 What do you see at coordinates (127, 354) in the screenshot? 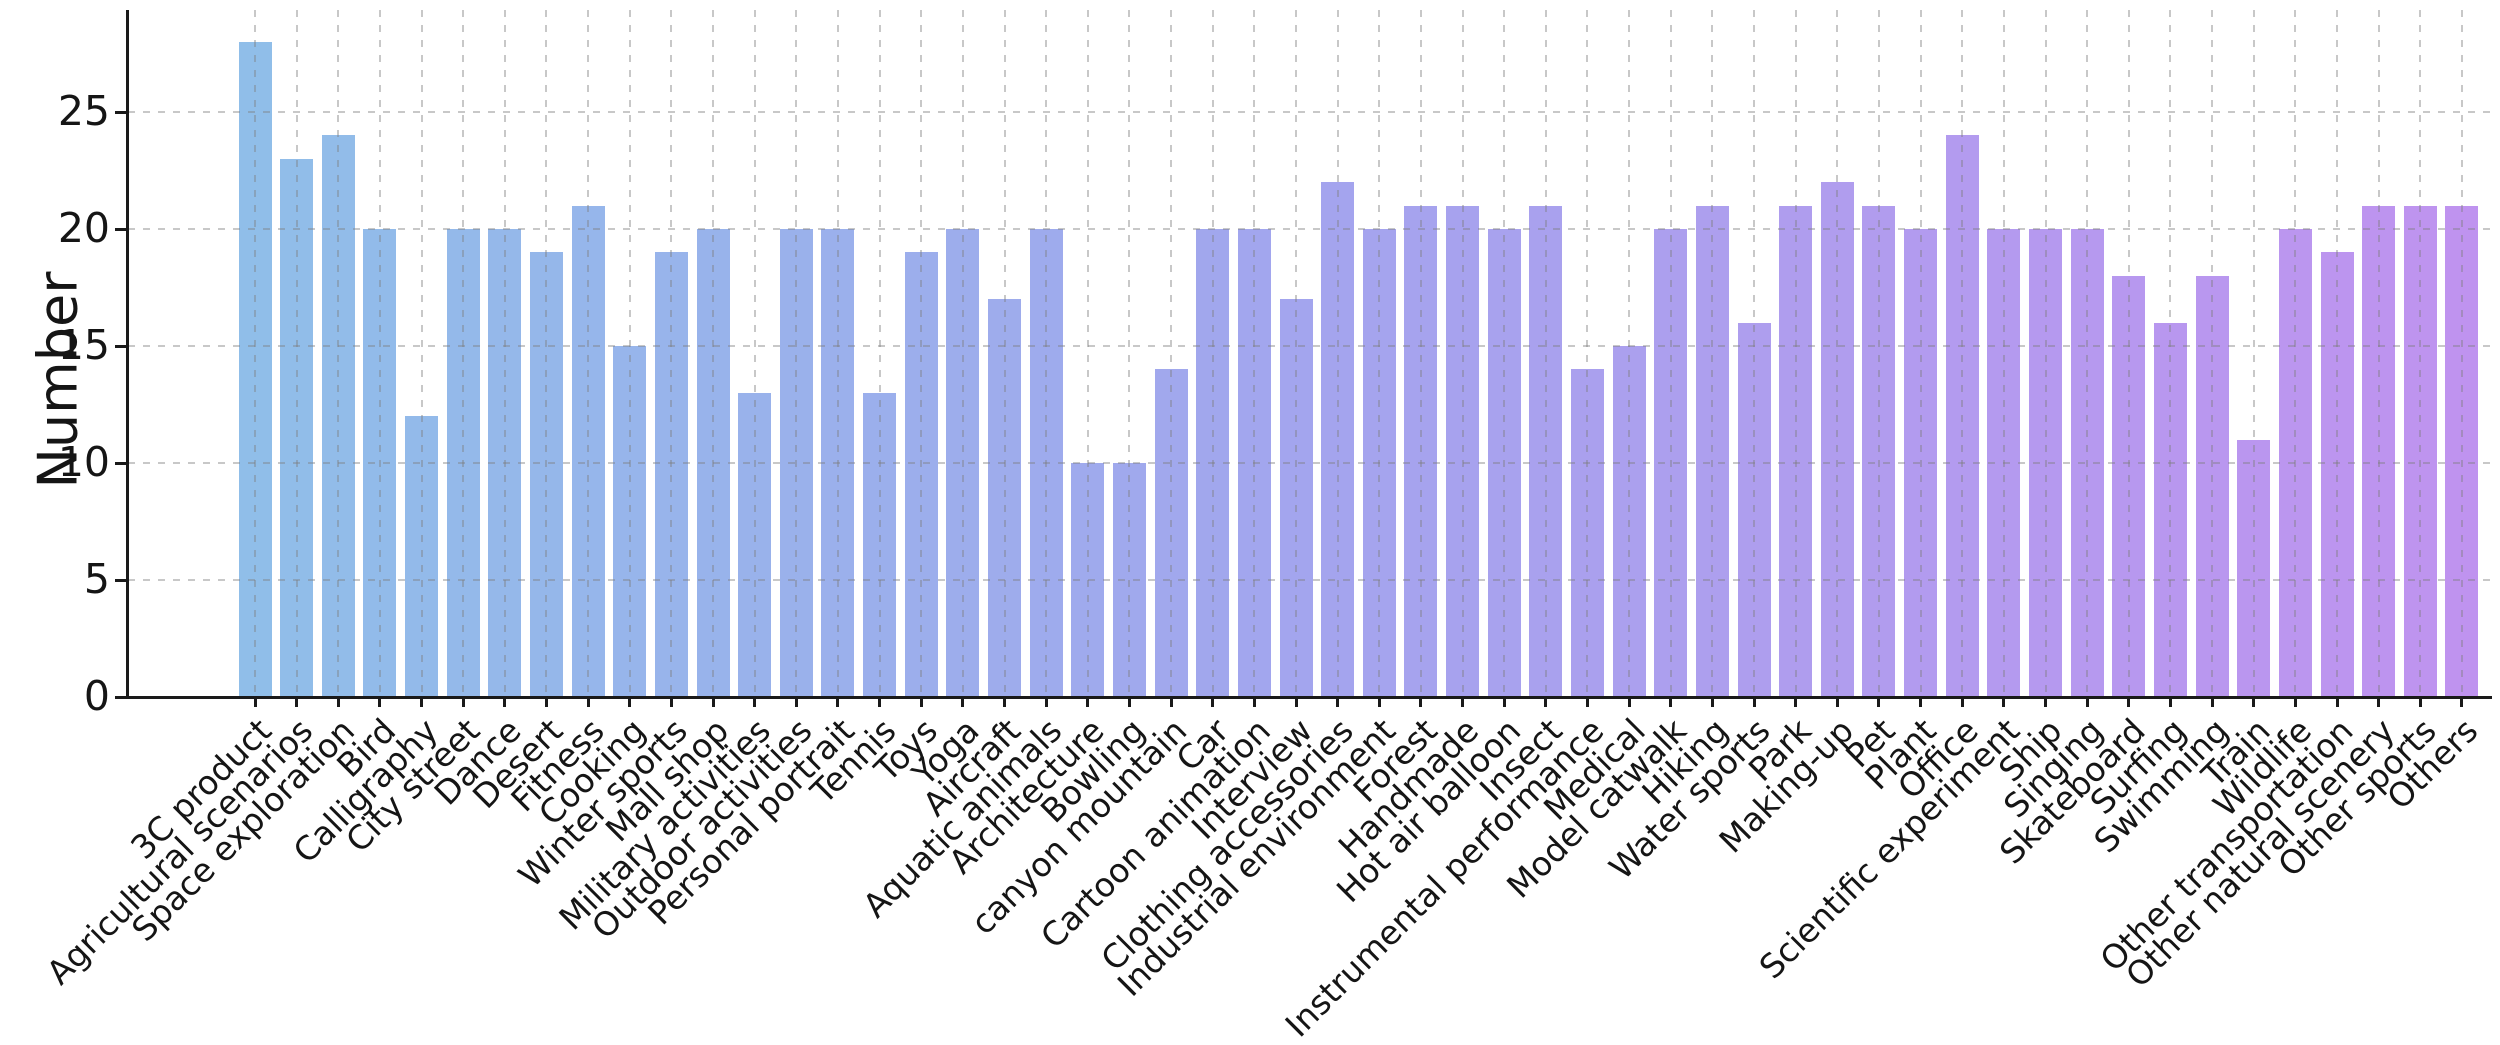
I see `y-axis-spine` at bounding box center [127, 354].